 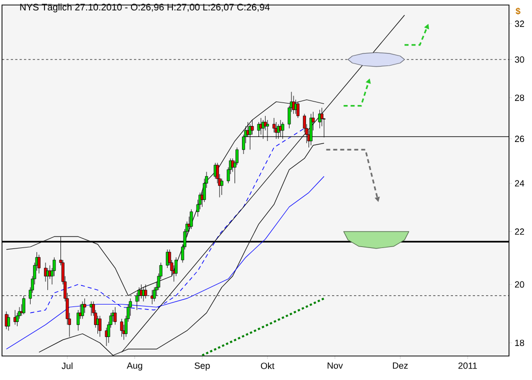 What do you see at coordinates (67, 366) in the screenshot?
I see `x-tick-label: Jul` at bounding box center [67, 366].